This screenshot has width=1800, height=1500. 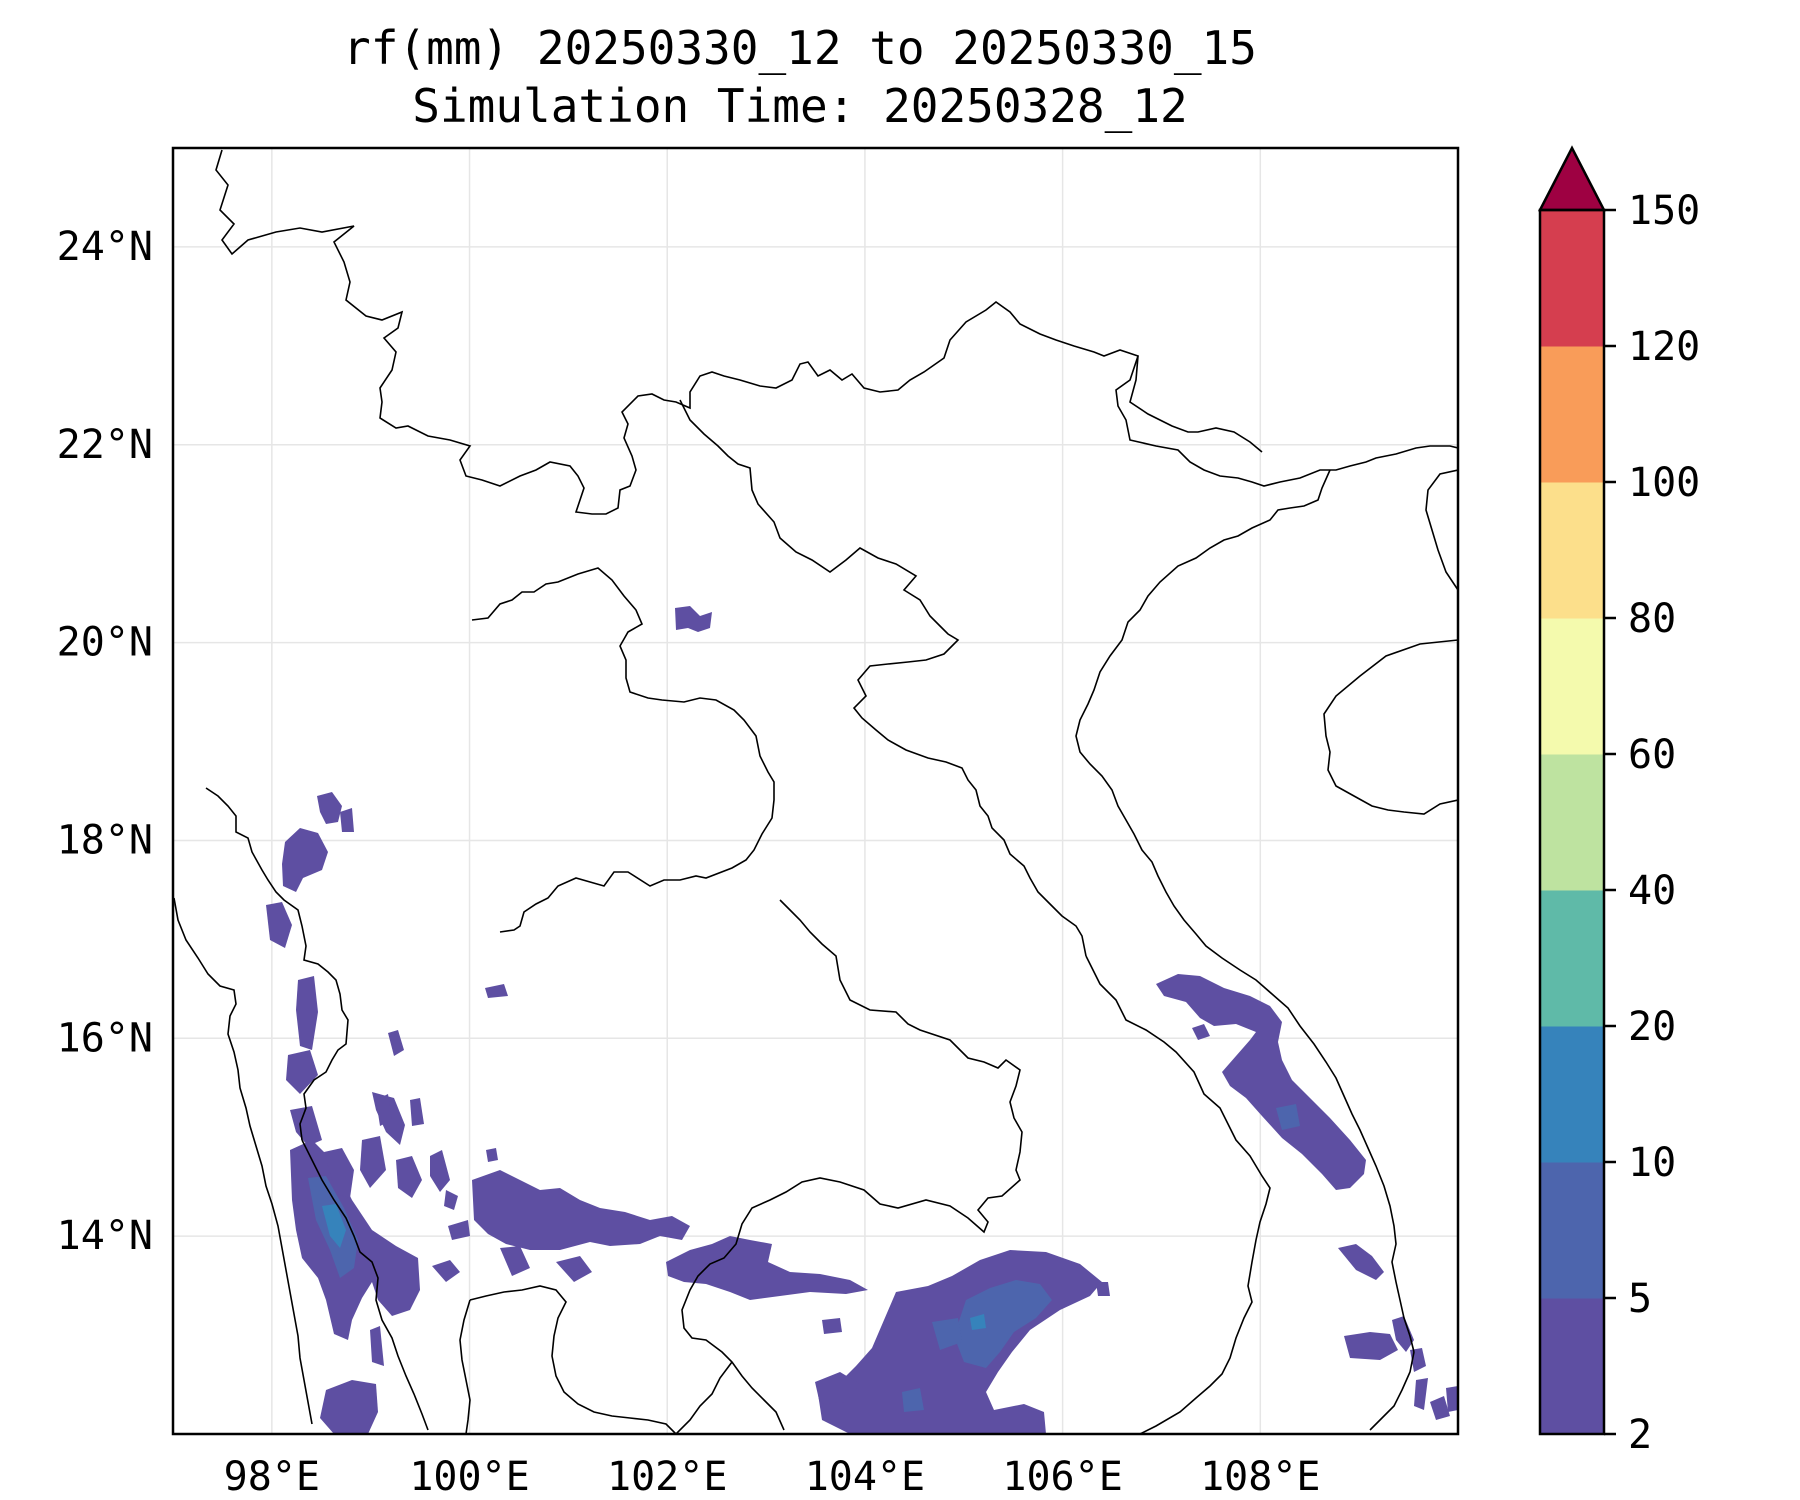 I want to click on colorbar: 2 5 10 20 40 60 80 100 120 150, so click(x=1618, y=801).